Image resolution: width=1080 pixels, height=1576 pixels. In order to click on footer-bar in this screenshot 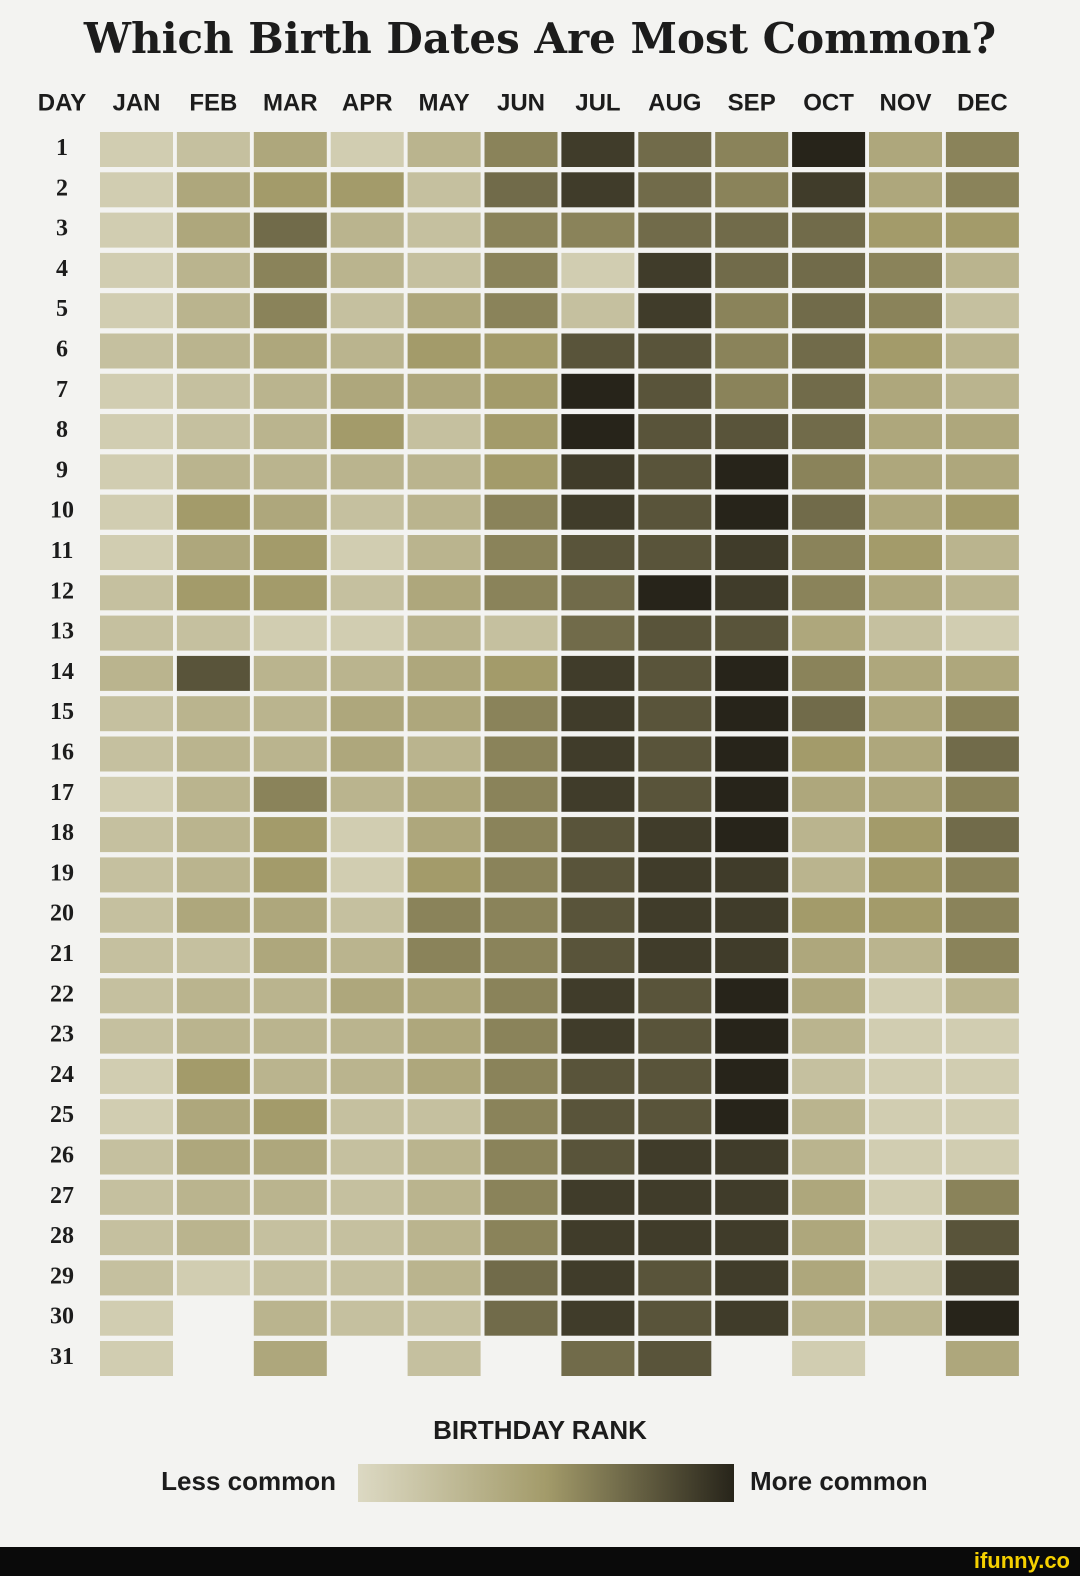, I will do `click(540, 1561)`.